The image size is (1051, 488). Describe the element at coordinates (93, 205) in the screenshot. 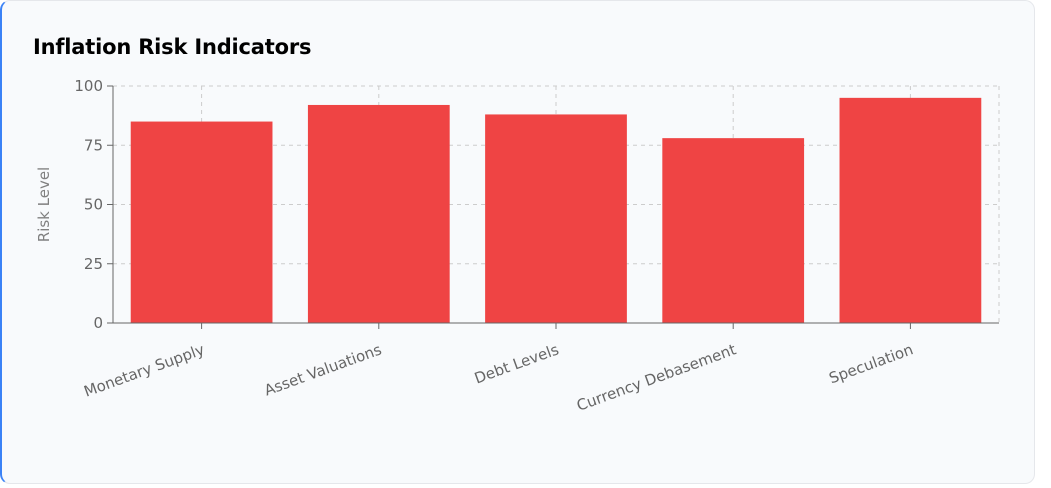

I see `y-tick-label: 50` at that location.